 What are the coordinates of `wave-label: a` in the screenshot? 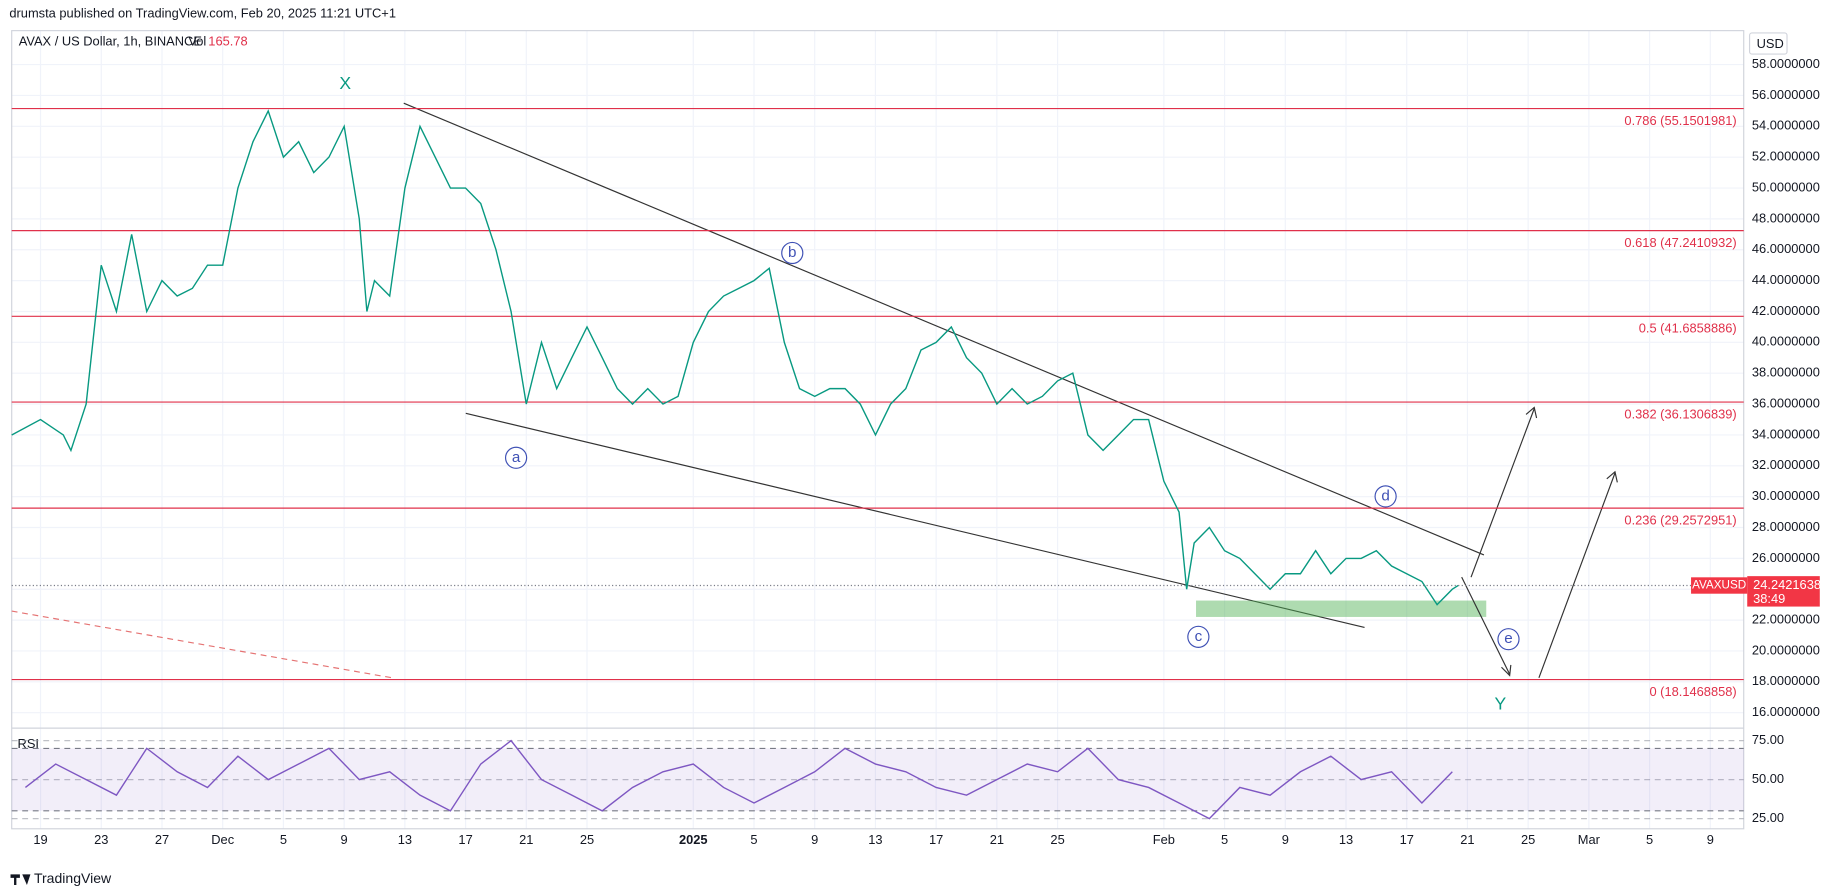 It's located at (516, 457).